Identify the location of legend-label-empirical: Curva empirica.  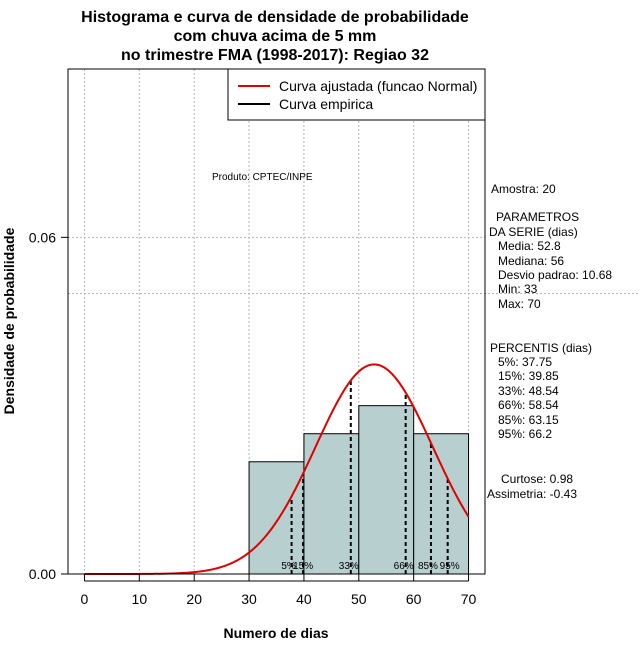
(326, 104).